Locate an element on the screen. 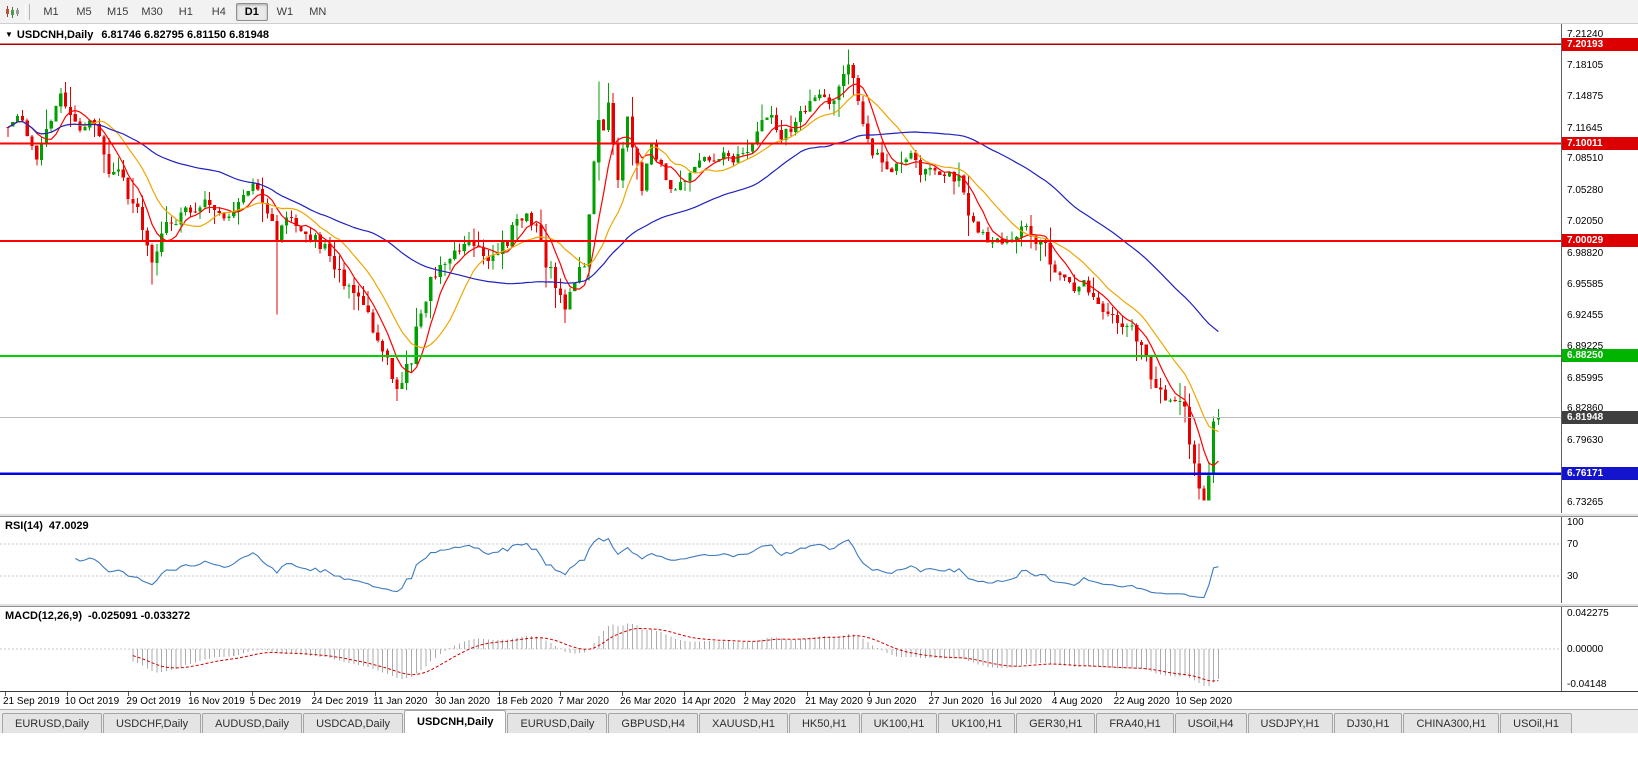 This screenshot has height=770, width=1638. price-axis-label: 6.98820 is located at coordinates (1585, 253).